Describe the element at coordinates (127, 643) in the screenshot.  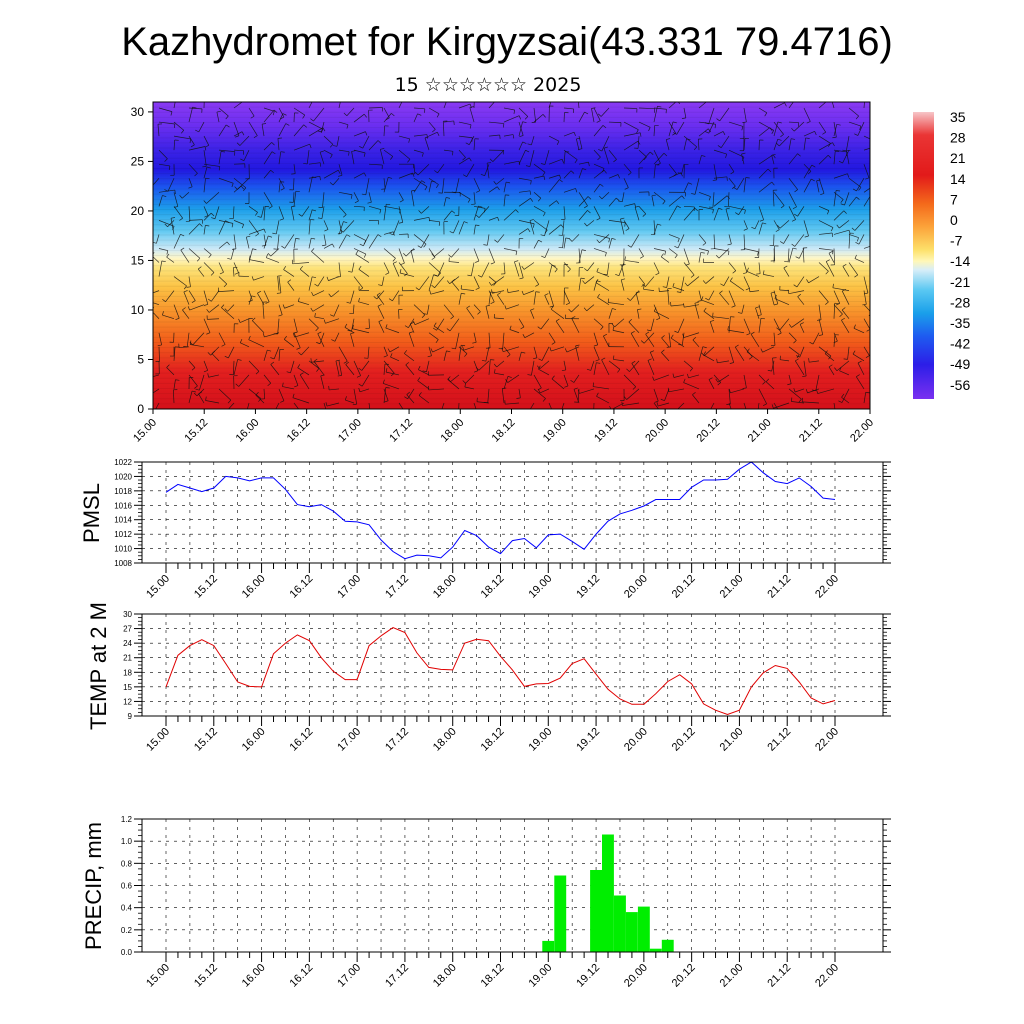
I see `ytick-label: 24` at that location.